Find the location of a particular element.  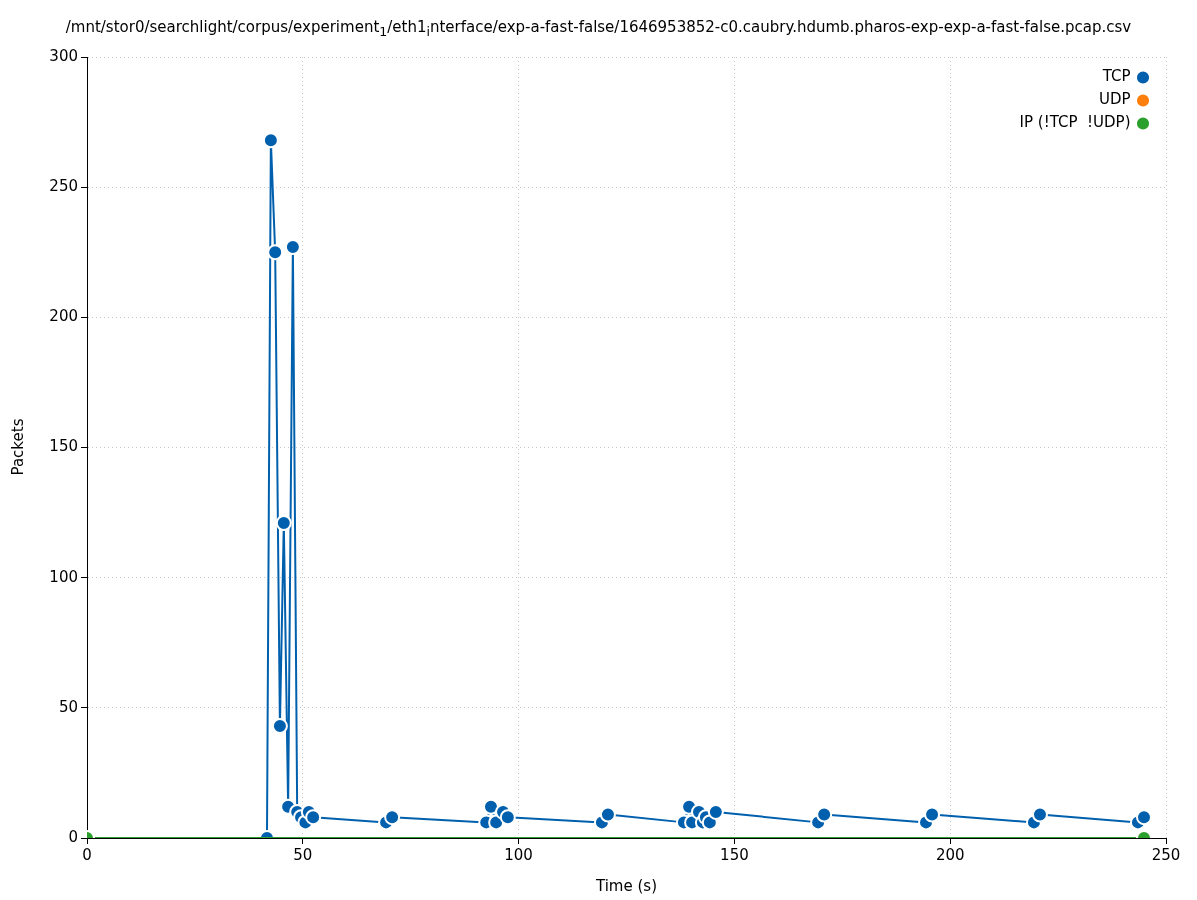

legend-label: TCP is located at coordinates (1116, 76).